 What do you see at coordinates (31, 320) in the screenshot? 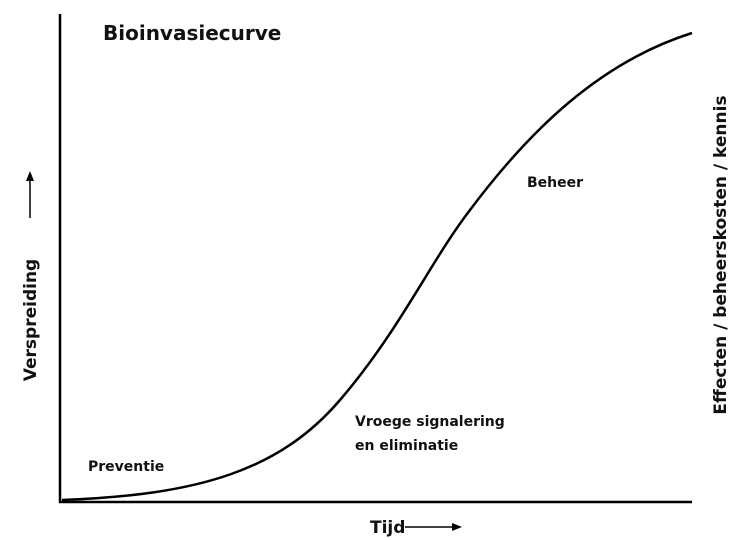
I see `y-axis-label: Verspreiding` at bounding box center [31, 320].